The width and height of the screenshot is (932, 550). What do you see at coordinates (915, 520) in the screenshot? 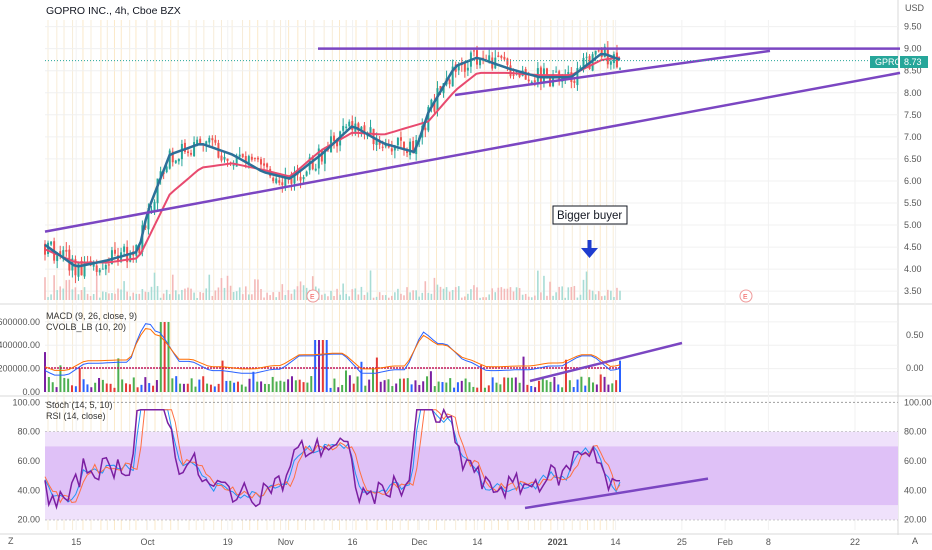
I see `stoch-right-tick-label: 20.00` at bounding box center [915, 520].